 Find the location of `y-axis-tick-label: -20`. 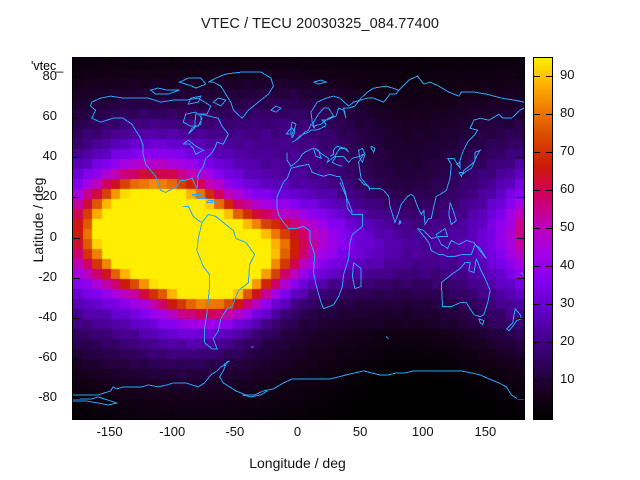

y-axis-tick-label: -20 is located at coordinates (47, 276).